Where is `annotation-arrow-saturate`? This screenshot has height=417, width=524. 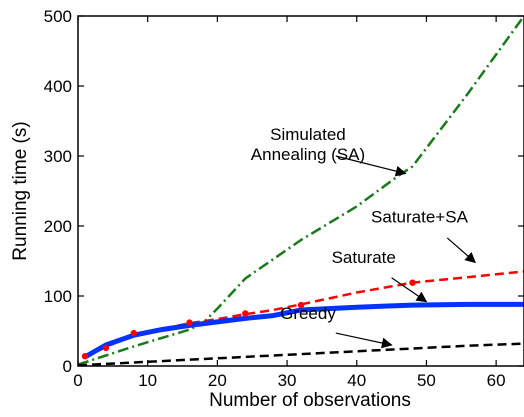
annotation-arrow-saturate is located at coordinates (409, 290).